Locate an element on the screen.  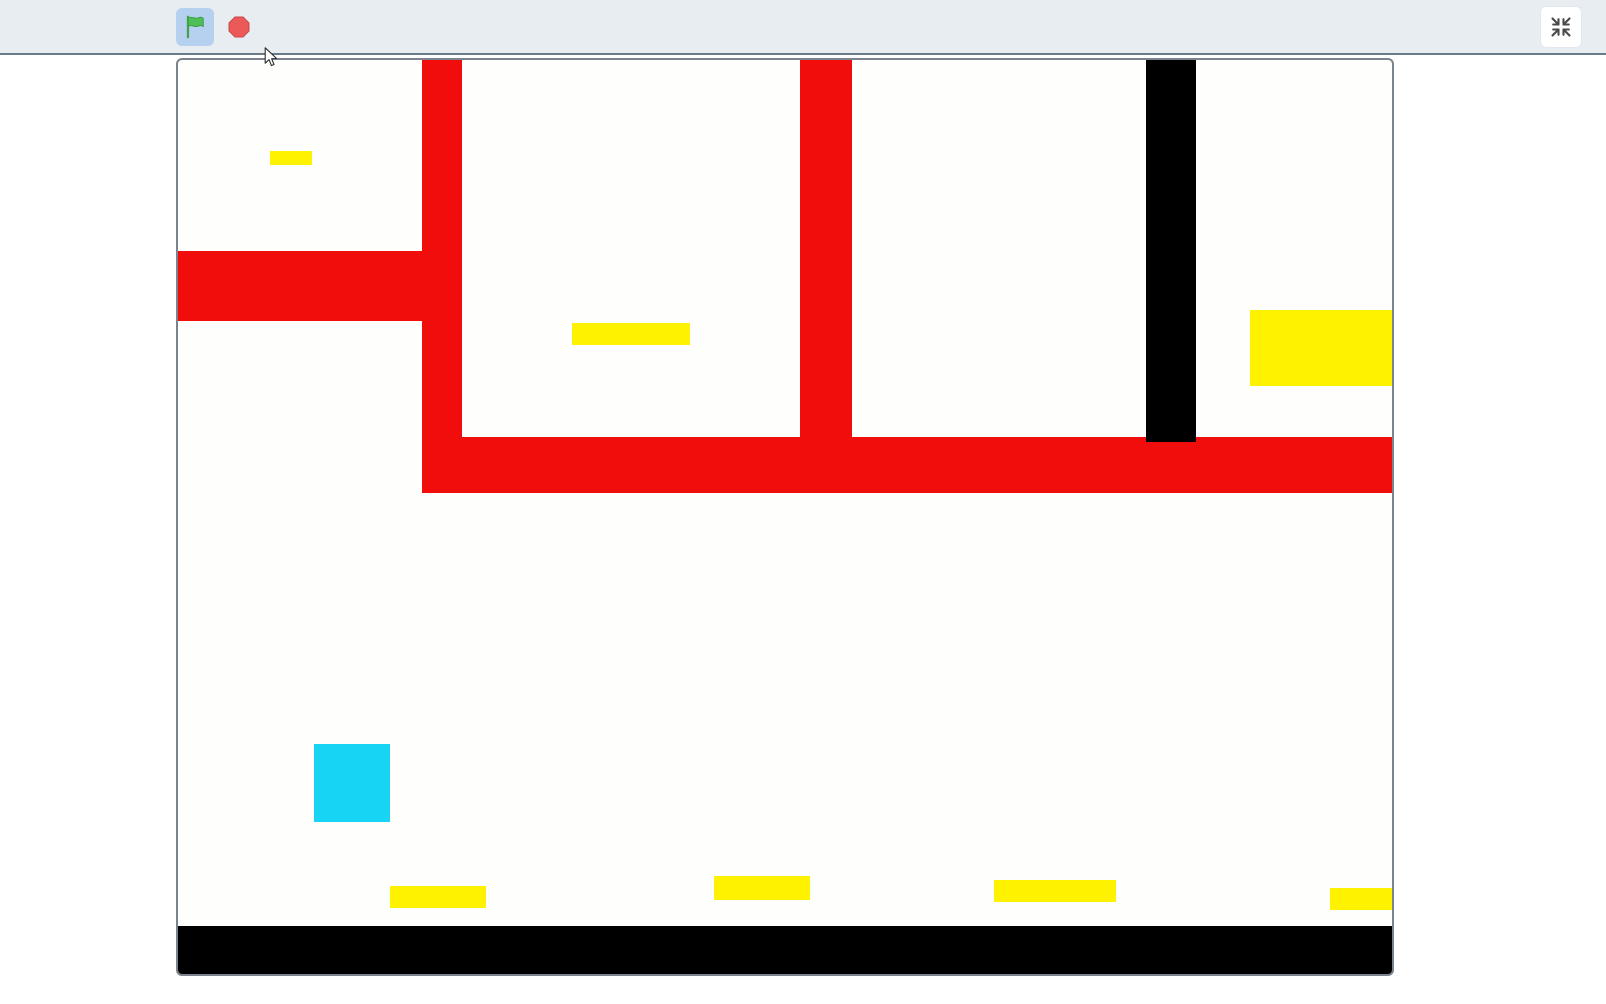
green-flag-icon is located at coordinates (195, 27).